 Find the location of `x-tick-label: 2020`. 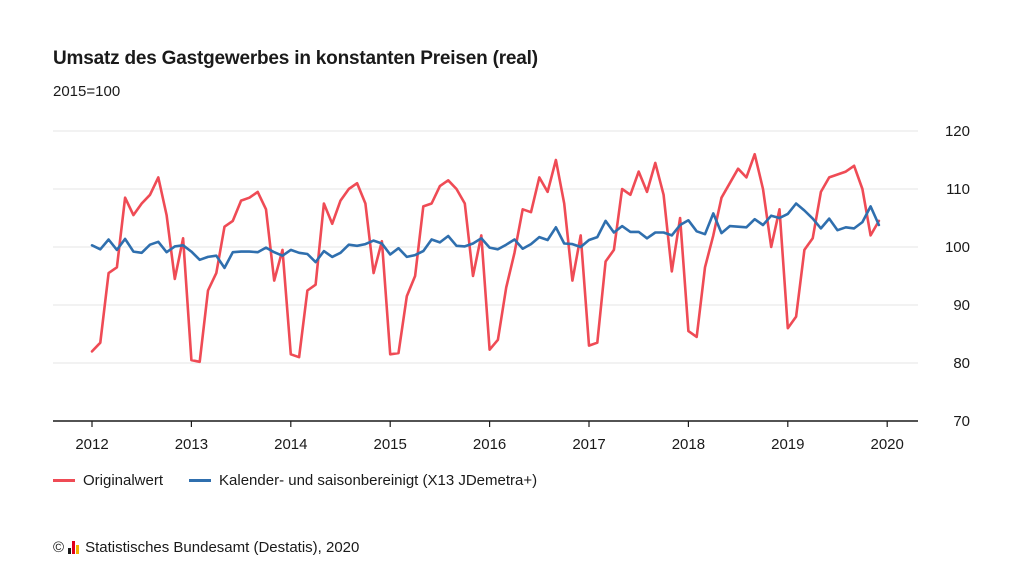

x-tick-label: 2020 is located at coordinates (887, 444).